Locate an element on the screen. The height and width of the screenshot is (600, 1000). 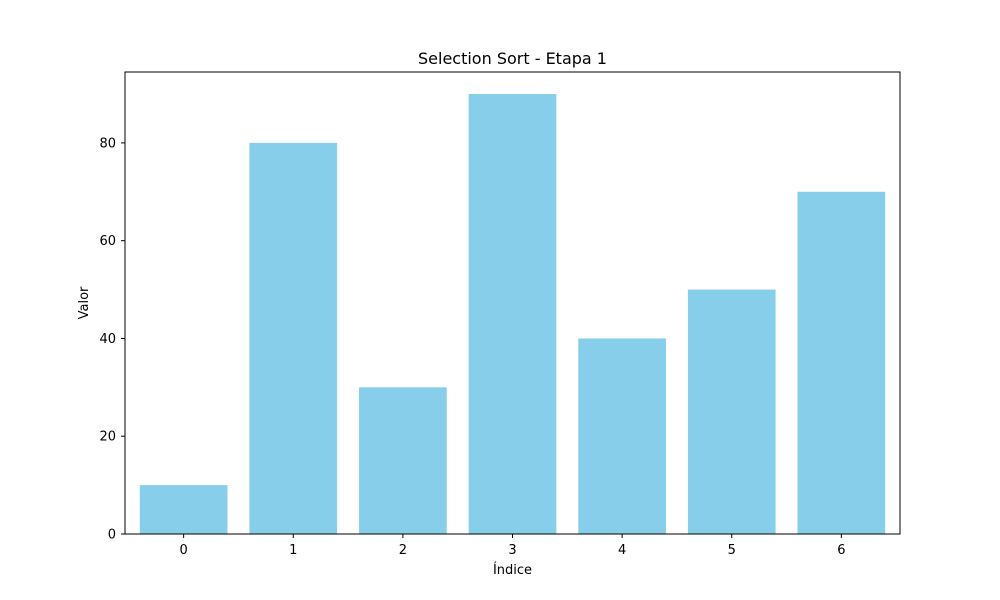
y-axis-ticks: 0 20 40 60 80 is located at coordinates (112, 339).